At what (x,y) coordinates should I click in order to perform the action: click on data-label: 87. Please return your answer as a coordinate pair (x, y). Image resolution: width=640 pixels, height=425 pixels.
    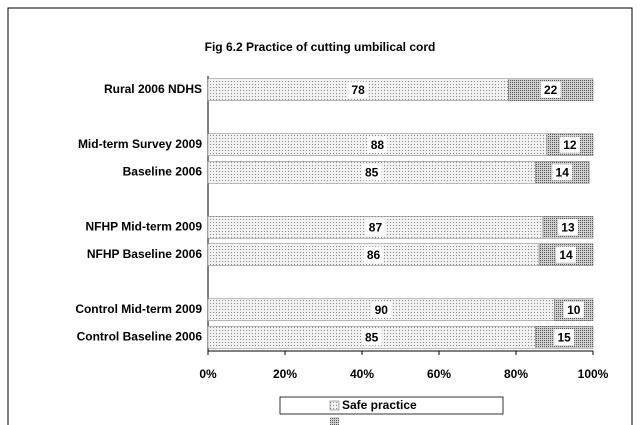
    Looking at the image, I should click on (376, 227).